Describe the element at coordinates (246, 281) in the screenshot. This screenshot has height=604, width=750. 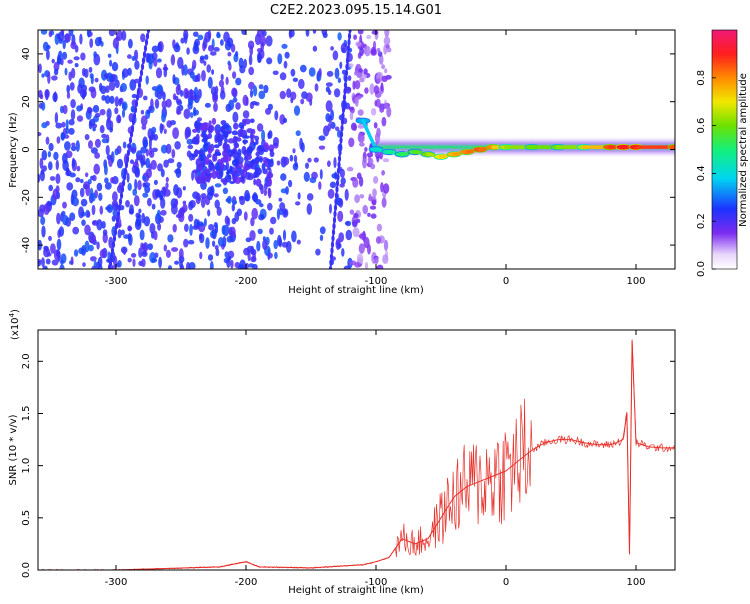
I see `spectrogram-x-tick-label: -200` at that location.